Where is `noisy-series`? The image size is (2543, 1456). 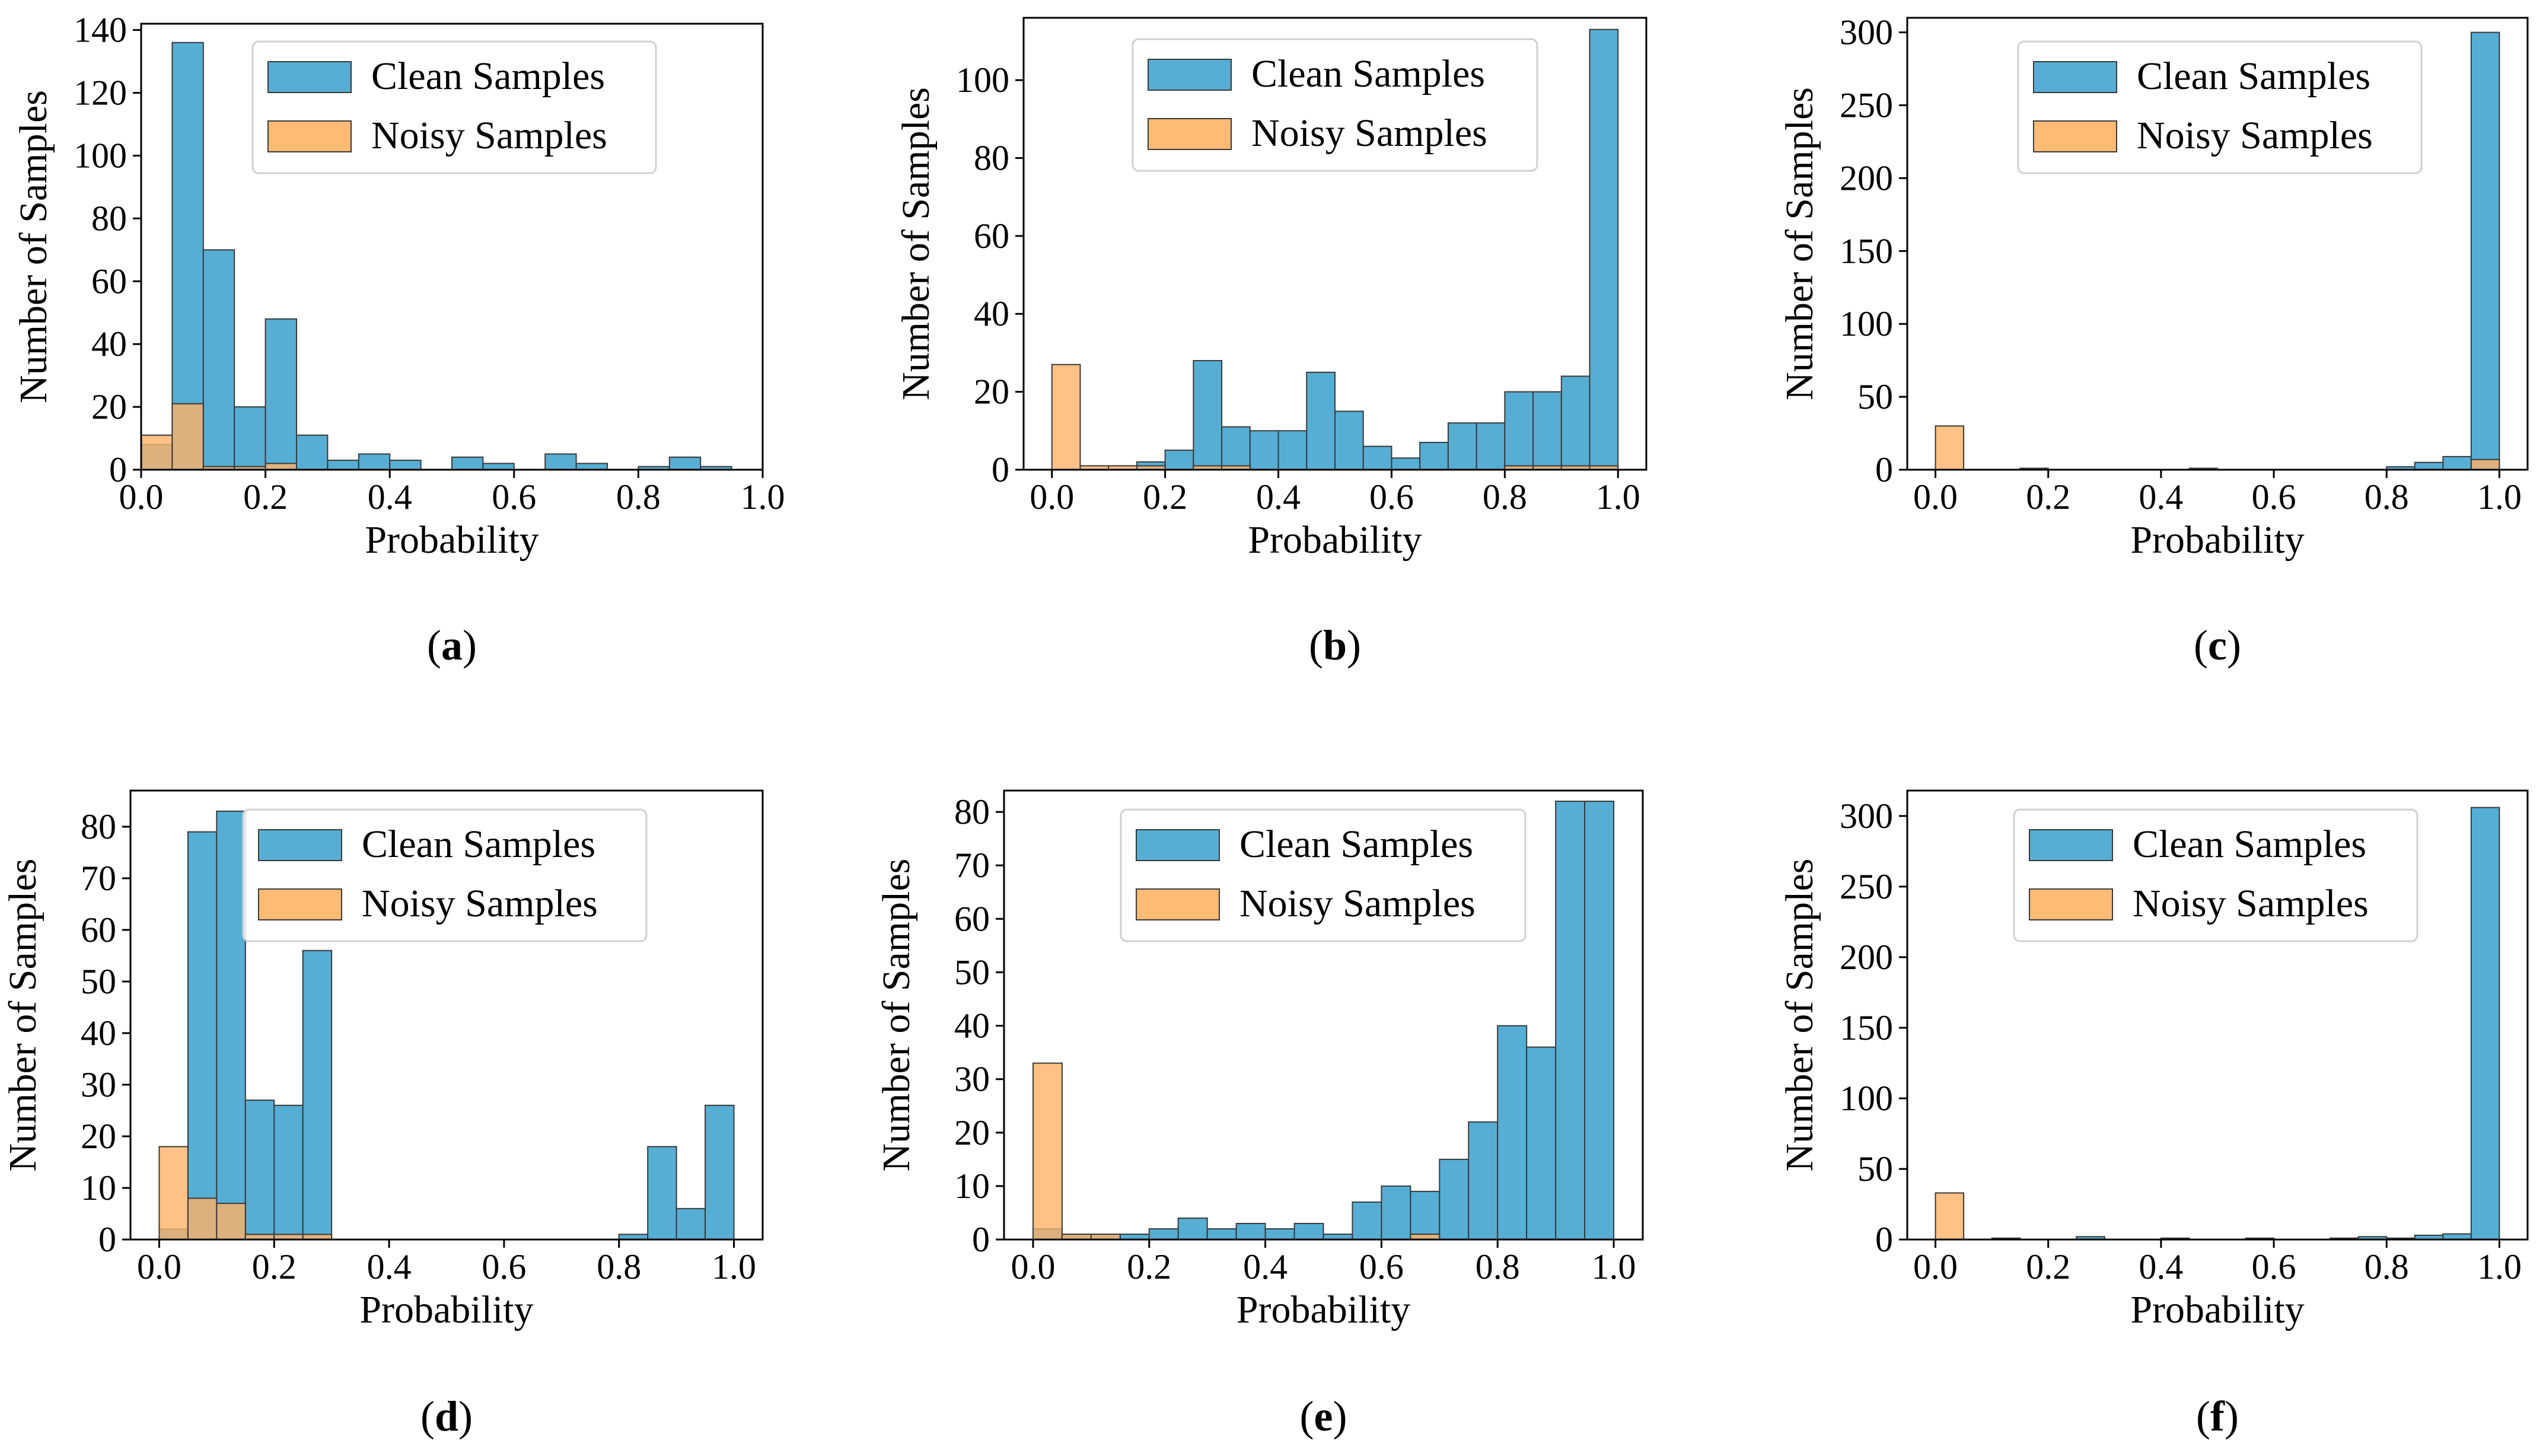
noisy-series is located at coordinates (1950, 1216).